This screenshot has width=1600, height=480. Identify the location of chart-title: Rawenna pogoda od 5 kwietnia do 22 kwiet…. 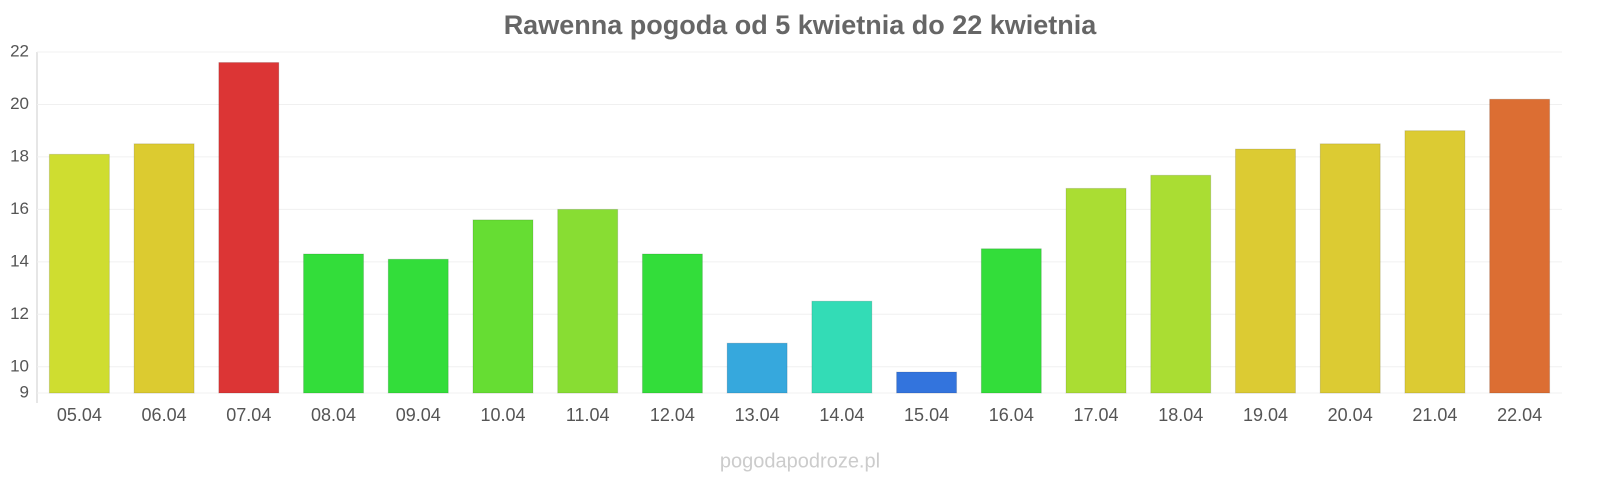
(801, 25).